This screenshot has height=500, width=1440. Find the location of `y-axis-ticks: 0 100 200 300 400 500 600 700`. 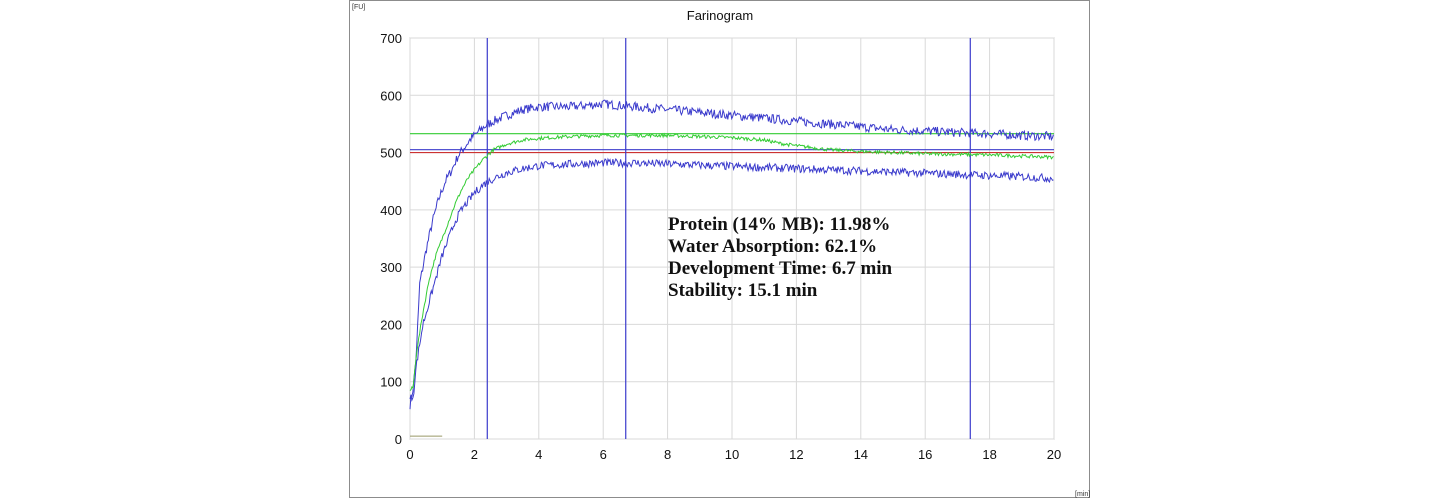

y-axis-ticks: 0 100 200 300 400 500 600 700 is located at coordinates (391, 239).